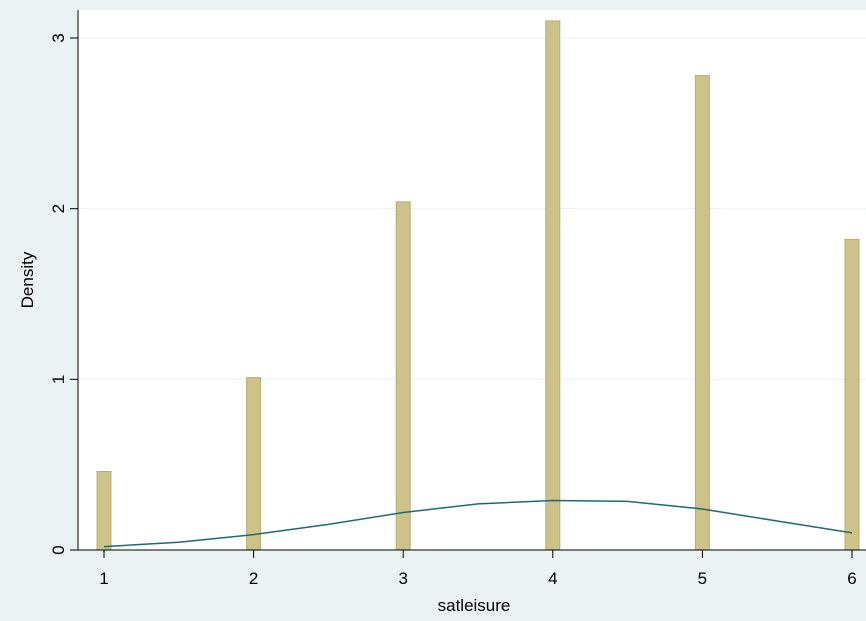 The image size is (866, 621). Describe the element at coordinates (103, 578) in the screenshot. I see `x-tick-label: 1` at that location.